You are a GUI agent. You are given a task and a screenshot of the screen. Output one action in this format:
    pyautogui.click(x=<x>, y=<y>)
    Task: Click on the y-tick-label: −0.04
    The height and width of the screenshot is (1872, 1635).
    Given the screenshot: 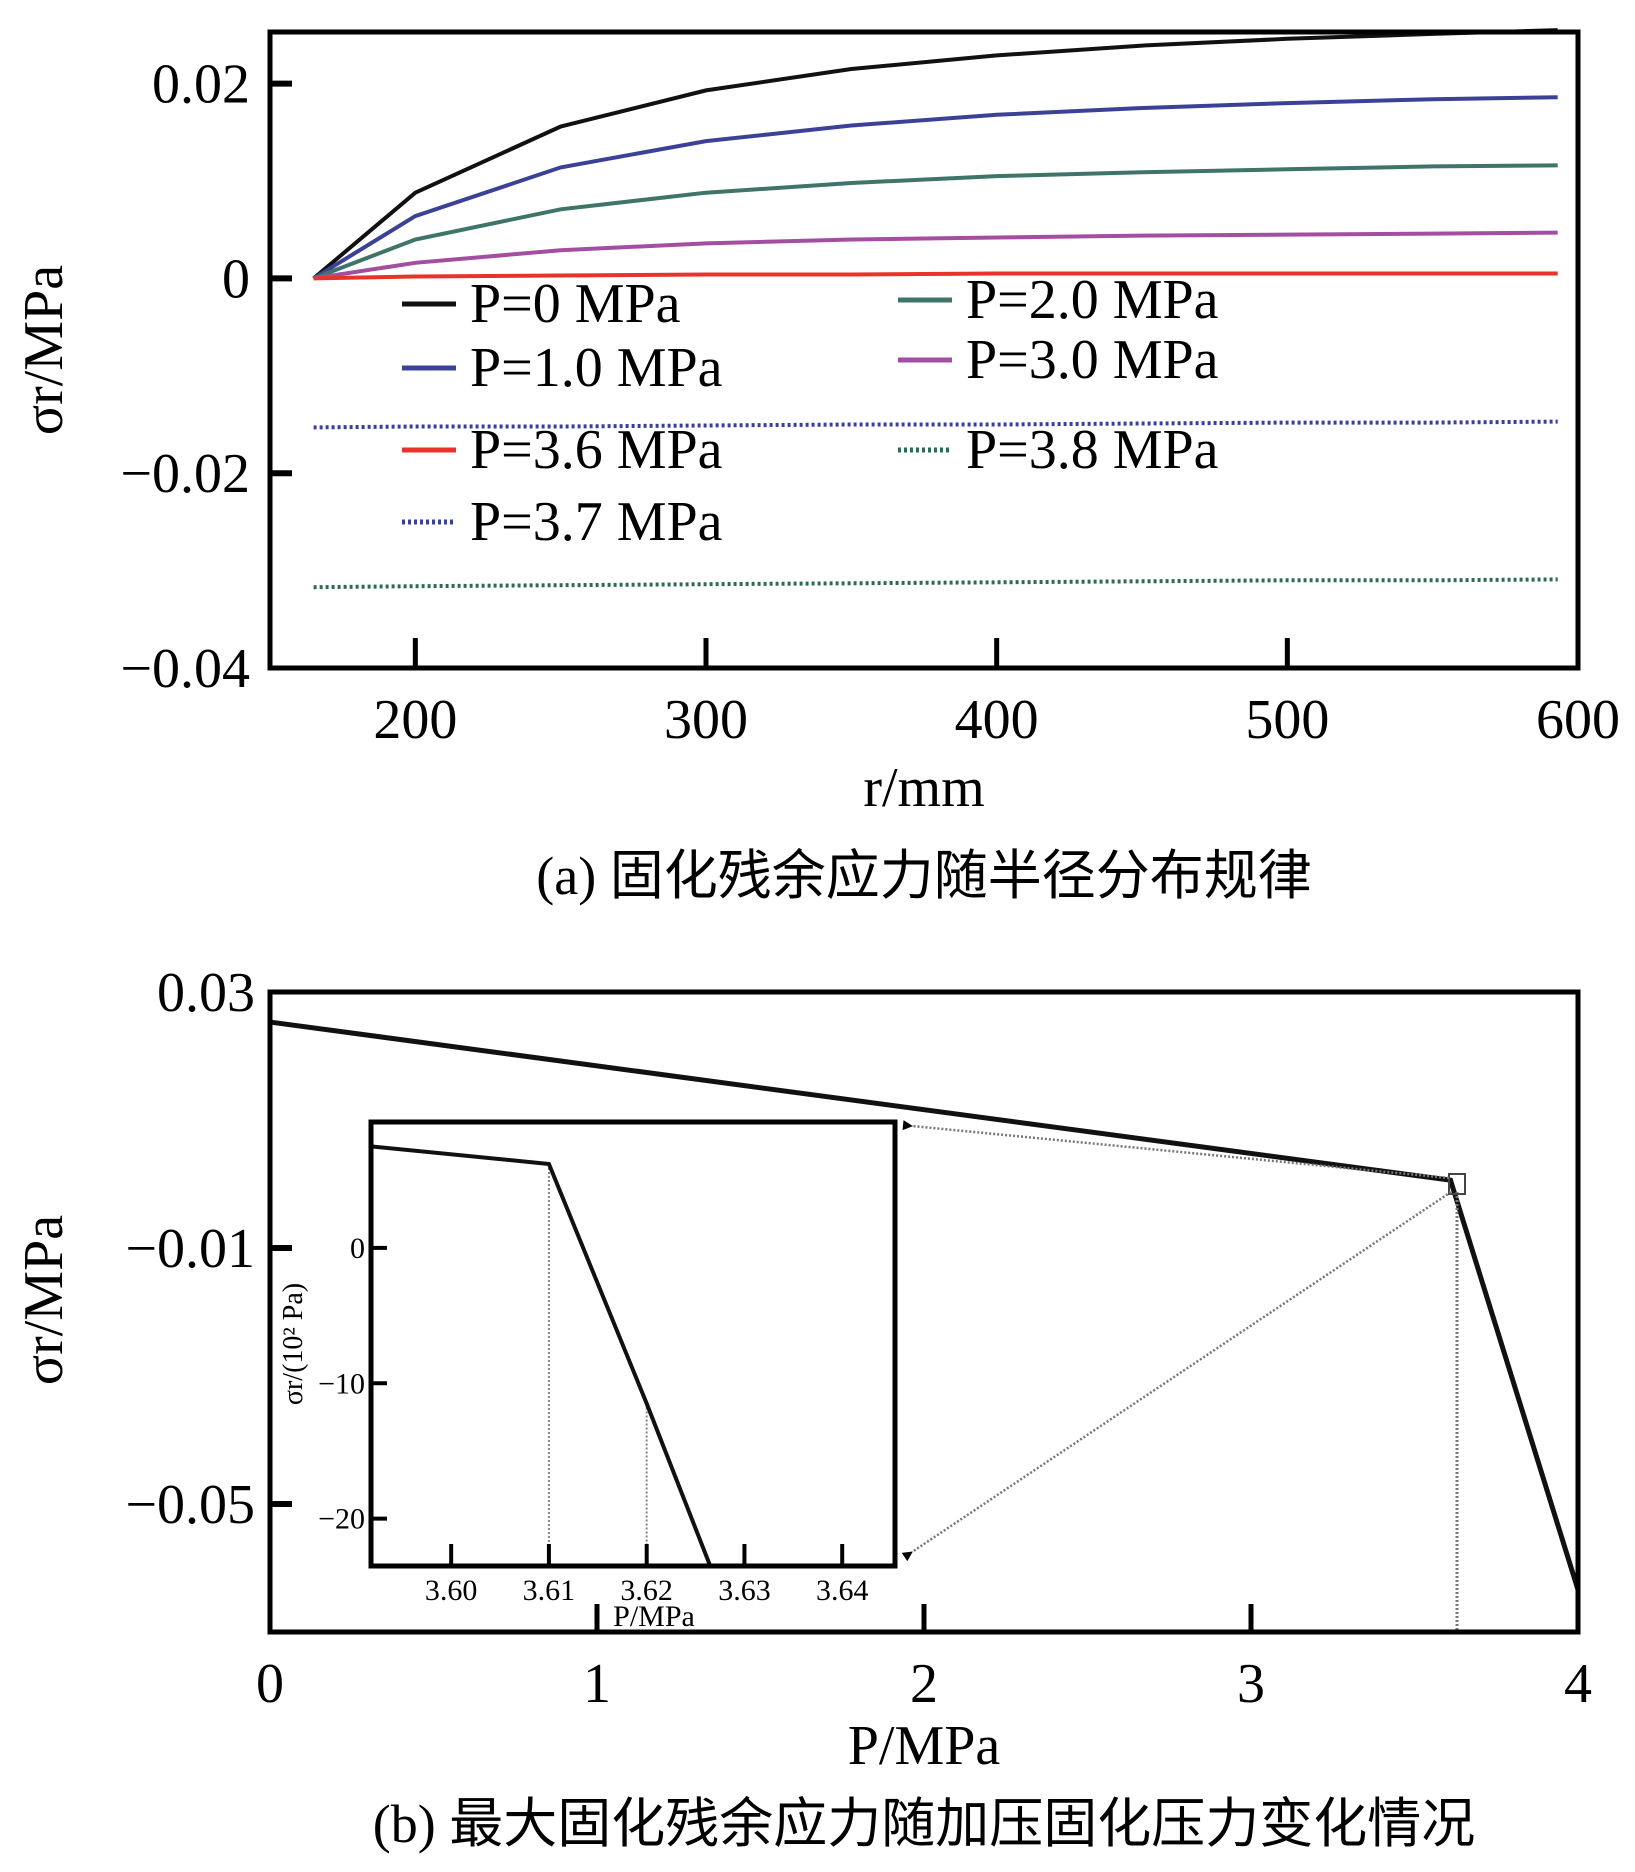 What is the action you would take?
    pyautogui.click(x=185, y=669)
    